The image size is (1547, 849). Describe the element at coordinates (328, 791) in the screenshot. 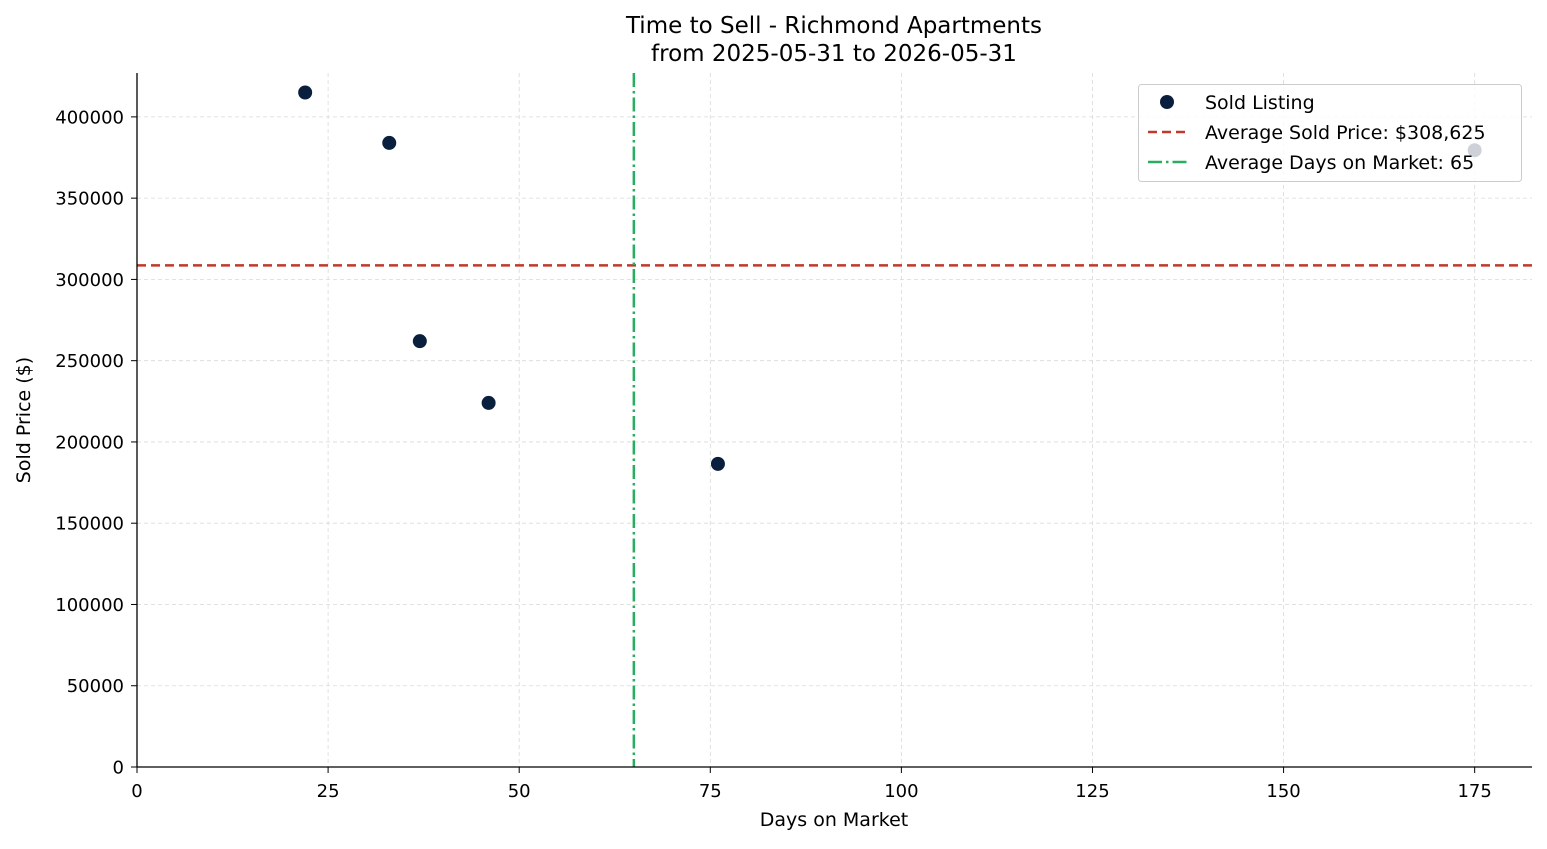

I see `x-tick-label: 25` at that location.